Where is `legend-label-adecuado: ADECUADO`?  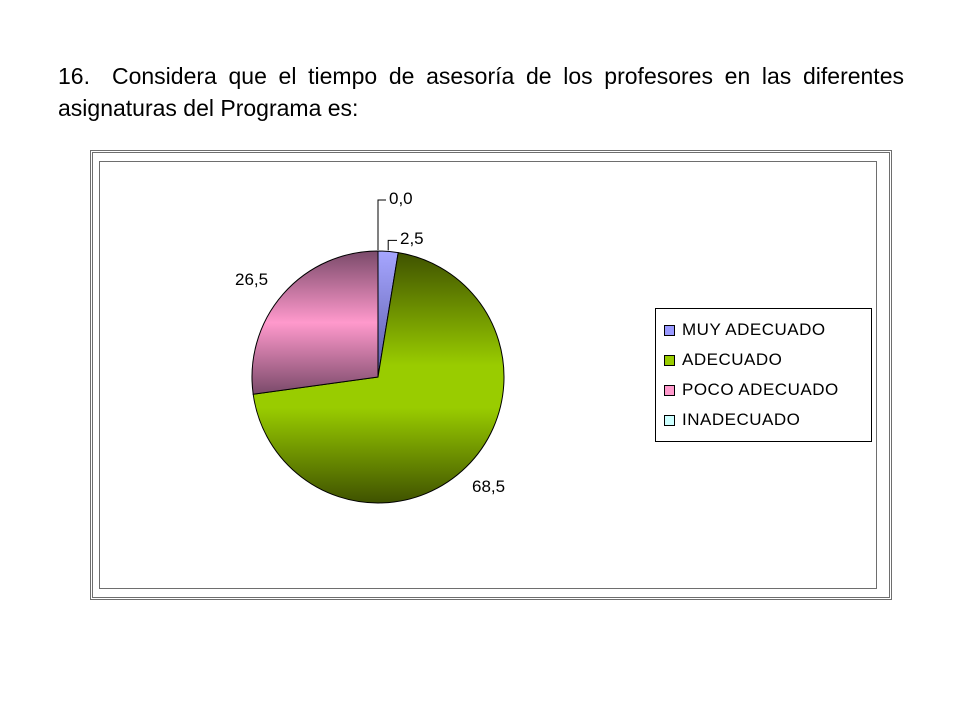 legend-label-adecuado: ADECUADO is located at coordinates (732, 359).